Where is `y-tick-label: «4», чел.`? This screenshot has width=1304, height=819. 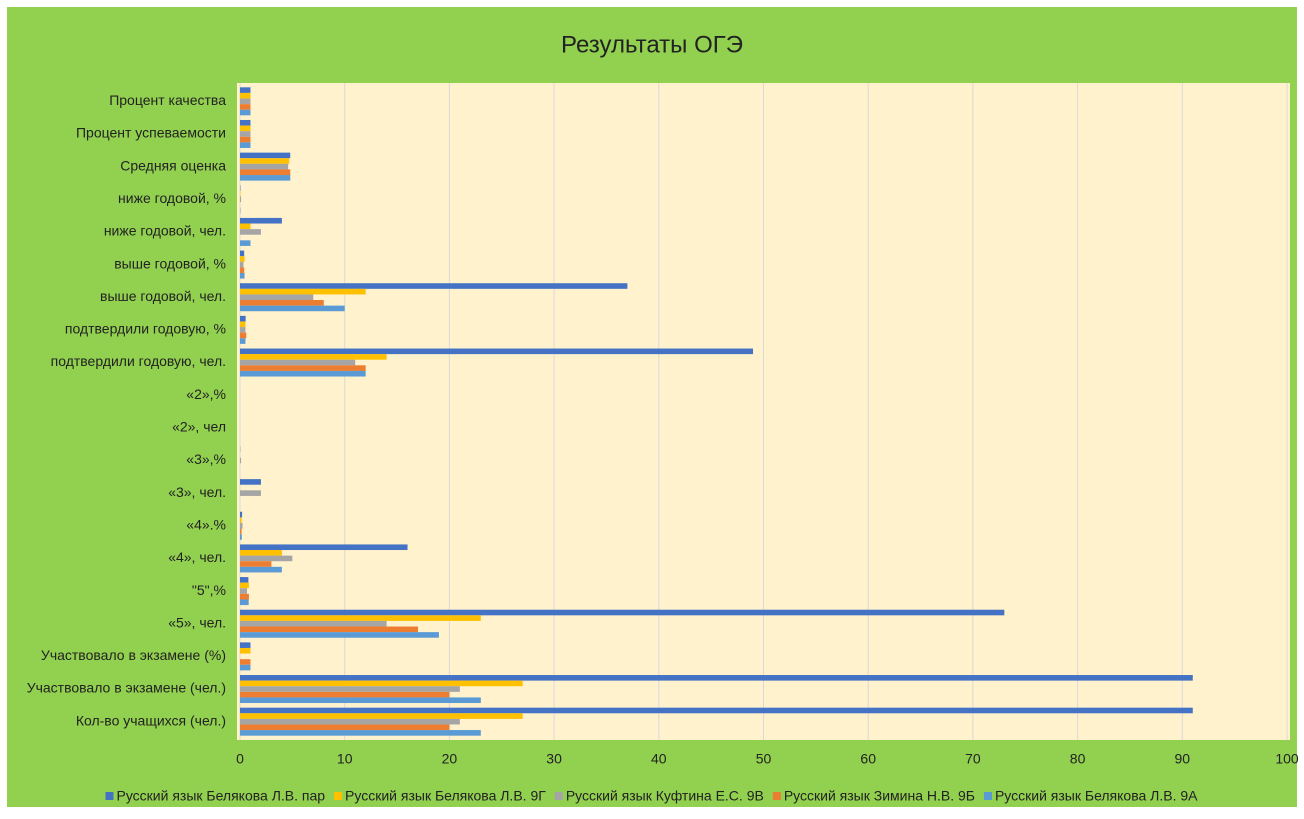
y-tick-label: «4», чел. is located at coordinates (197, 557).